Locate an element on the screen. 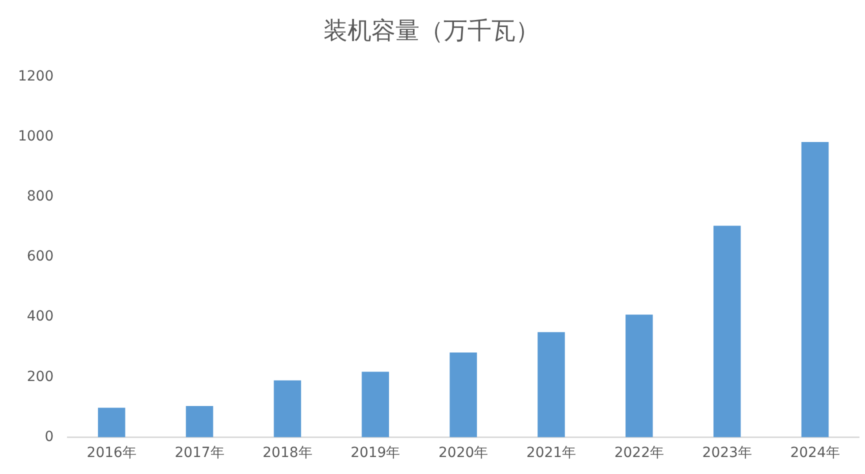 The height and width of the screenshot is (474, 865). x-tick-label: 2020年 is located at coordinates (463, 453).